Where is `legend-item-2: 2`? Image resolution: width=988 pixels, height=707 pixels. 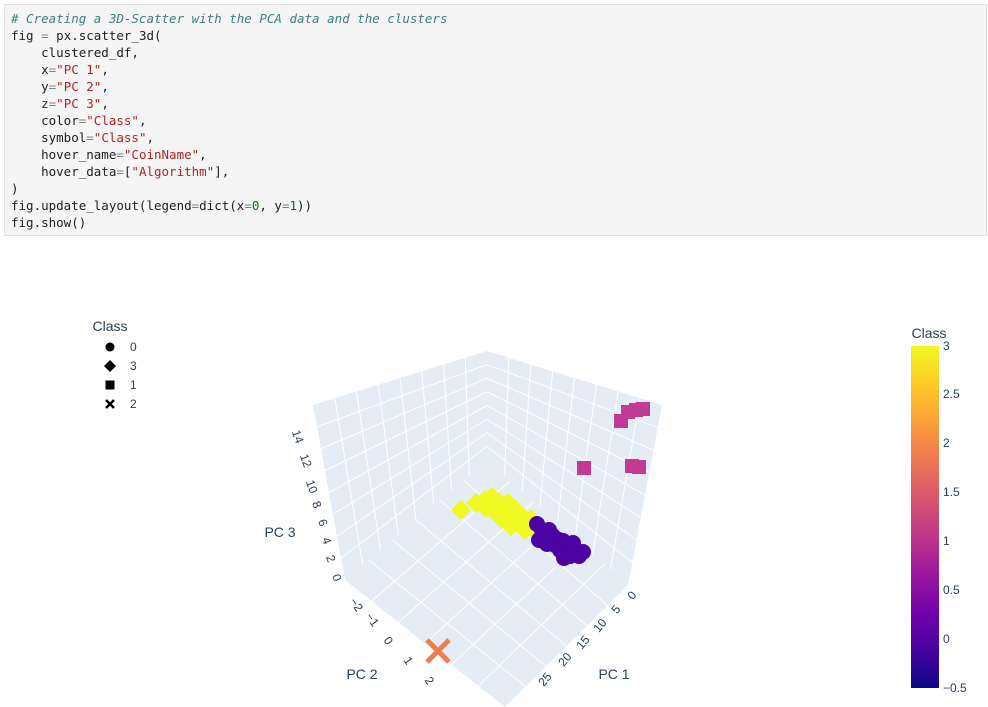 legend-item-2: 2 is located at coordinates (121, 404).